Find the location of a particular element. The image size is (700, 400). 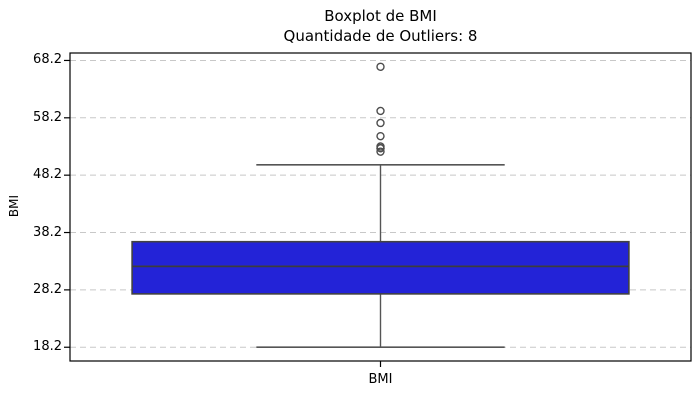

chart-title-line-2: Quantidade de Outliers: 8 is located at coordinates (380, 36).